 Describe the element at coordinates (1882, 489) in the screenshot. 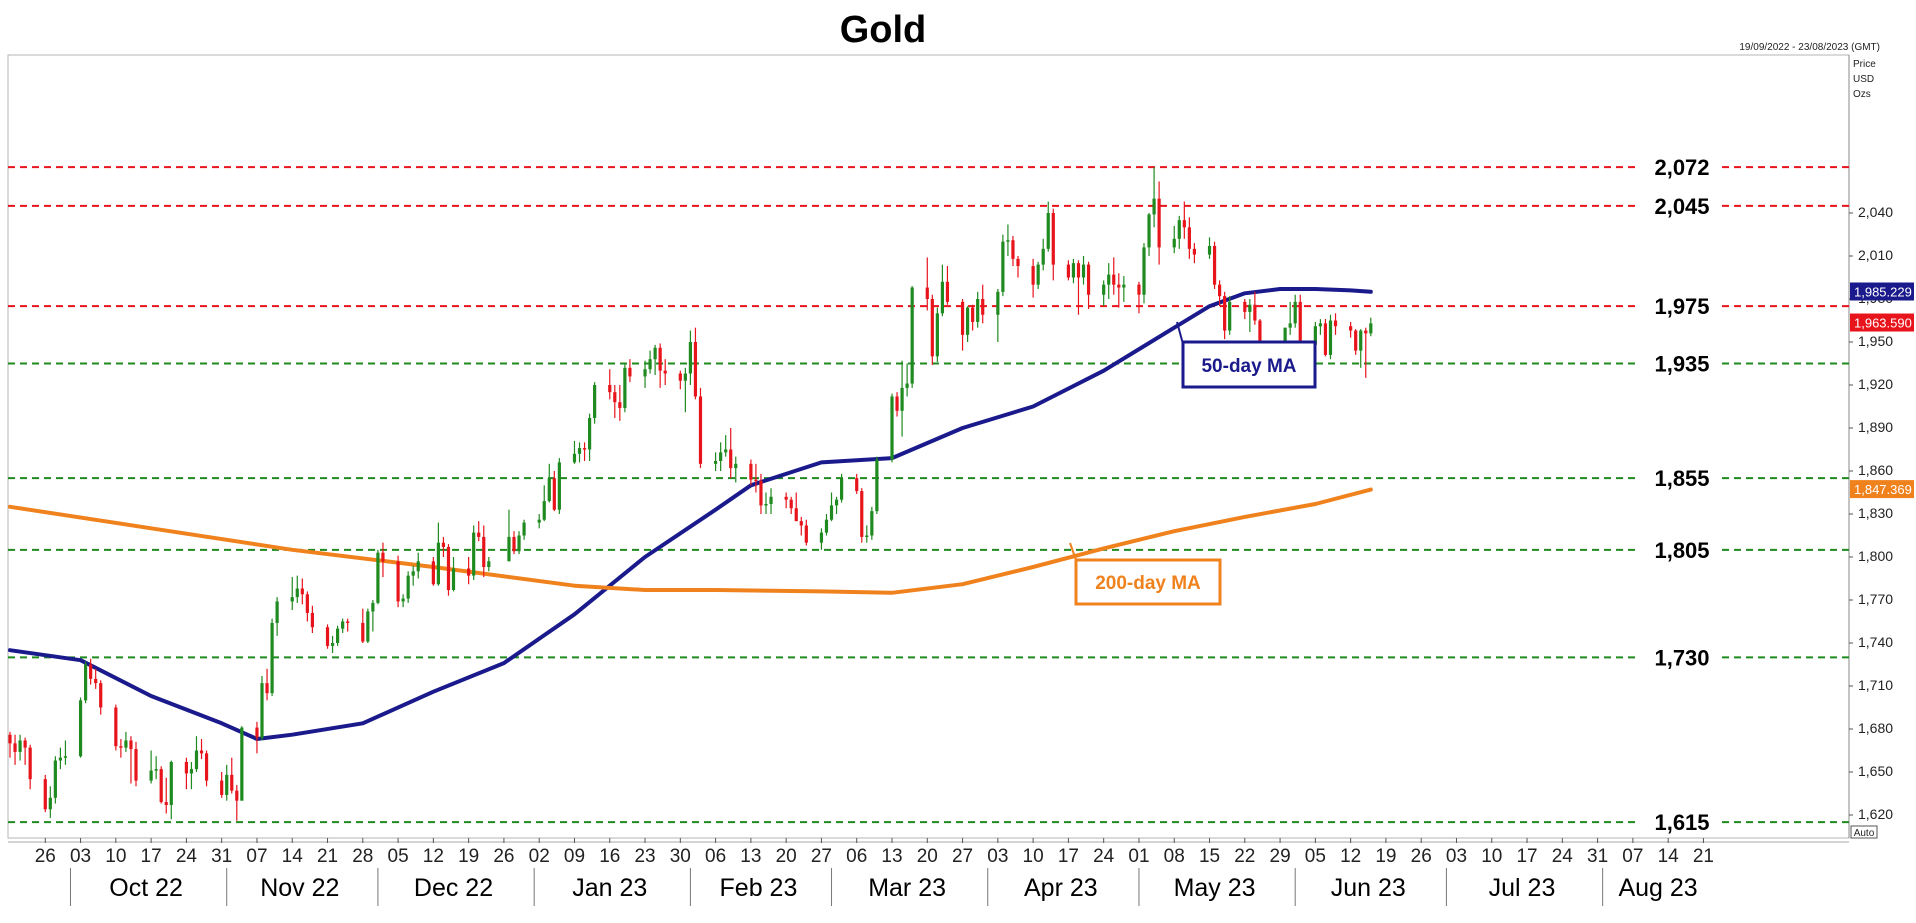

I see `ma200-badge-bg` at that location.